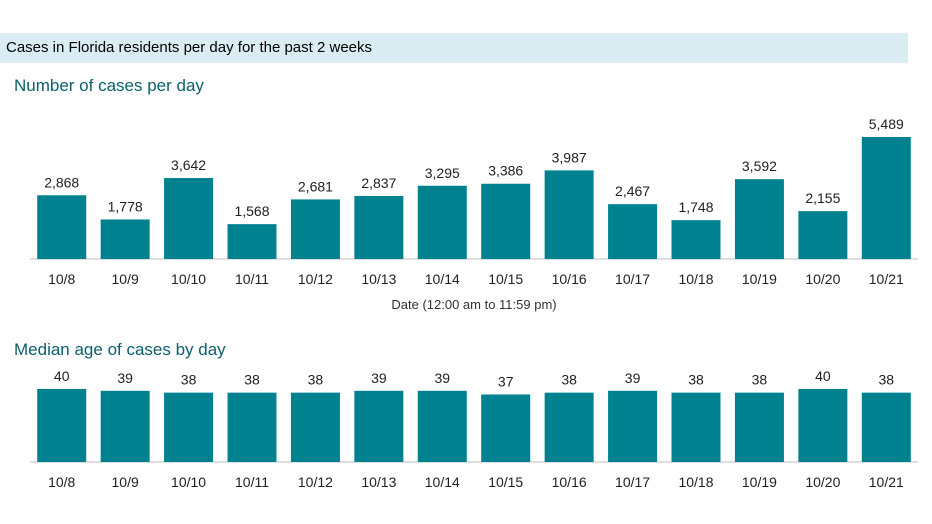  What do you see at coordinates (822, 279) in the screenshot?
I see `cases-tick-label: 10/20` at bounding box center [822, 279].